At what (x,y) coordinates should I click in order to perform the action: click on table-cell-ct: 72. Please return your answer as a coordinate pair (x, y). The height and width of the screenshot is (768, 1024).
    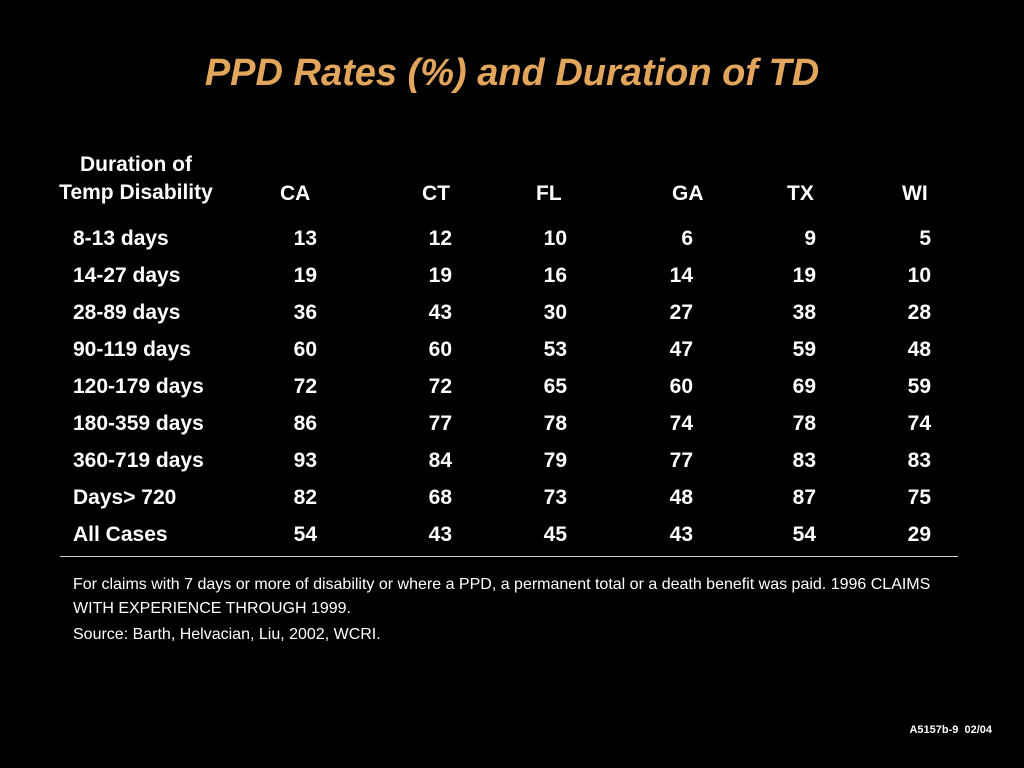
    Looking at the image, I should click on (440, 386).